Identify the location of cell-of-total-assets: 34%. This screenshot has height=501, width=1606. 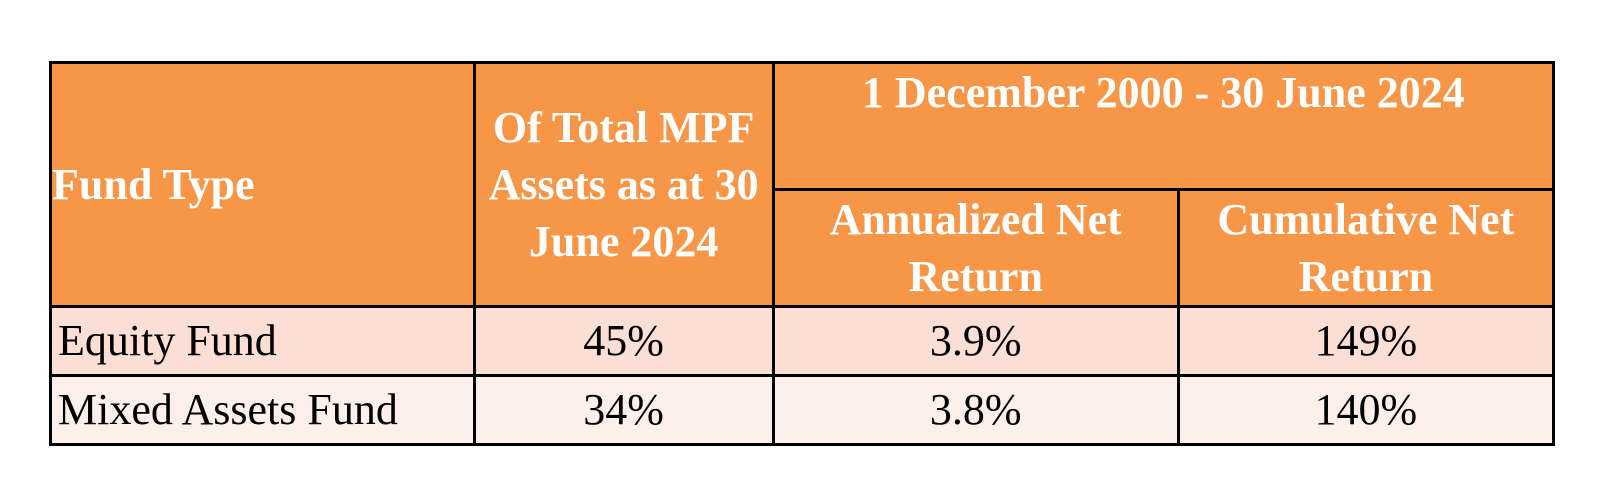
(623, 410).